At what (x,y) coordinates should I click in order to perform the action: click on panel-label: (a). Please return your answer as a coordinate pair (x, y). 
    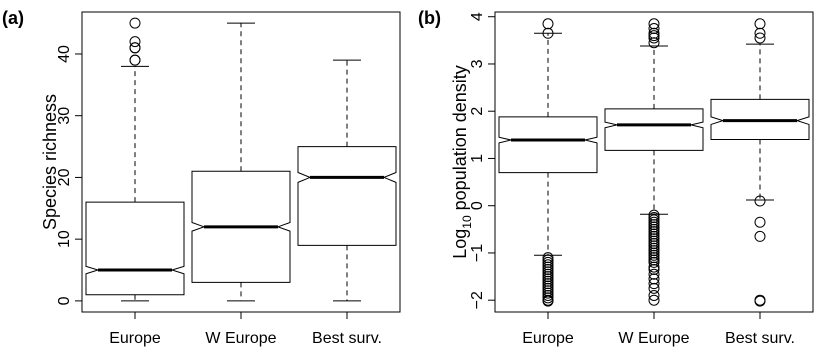
    Looking at the image, I should click on (13, 18).